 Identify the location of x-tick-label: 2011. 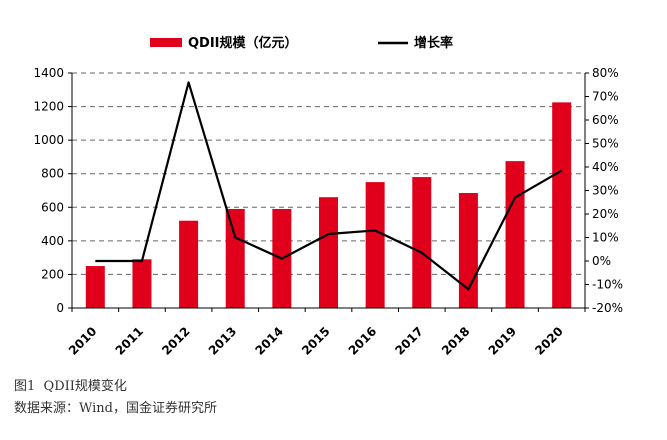
(130, 341).